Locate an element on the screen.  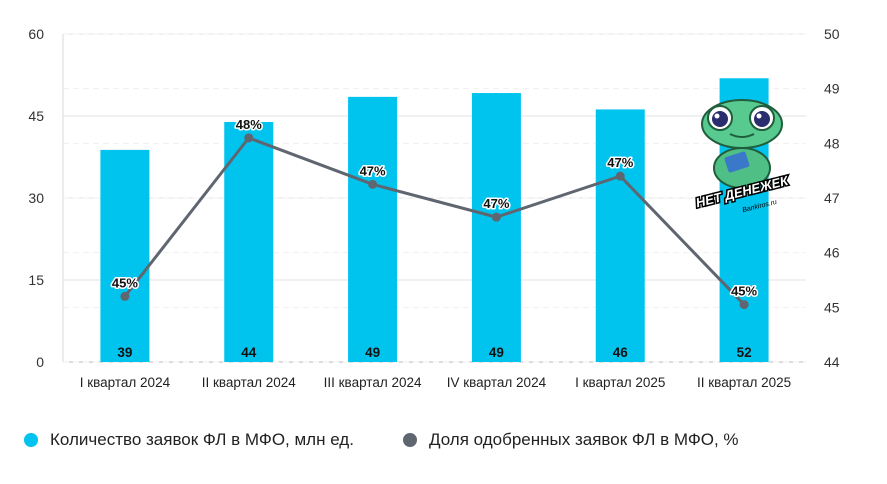
y-axis-left: 0 15 30 45 60 is located at coordinates (36, 198).